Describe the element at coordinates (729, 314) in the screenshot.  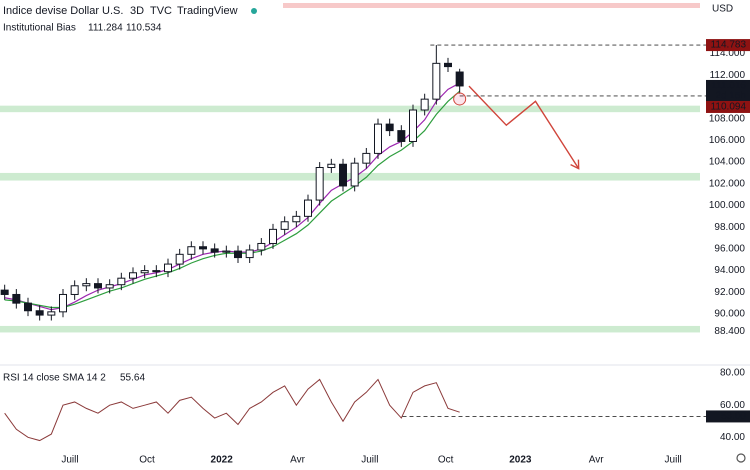
I see `y-tick-label: 90.000` at that location.